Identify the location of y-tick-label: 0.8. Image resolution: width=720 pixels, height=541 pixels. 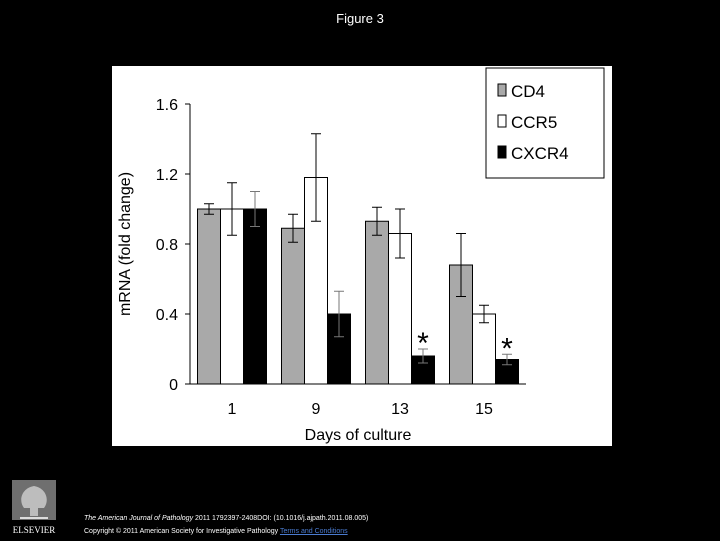
(167, 245).